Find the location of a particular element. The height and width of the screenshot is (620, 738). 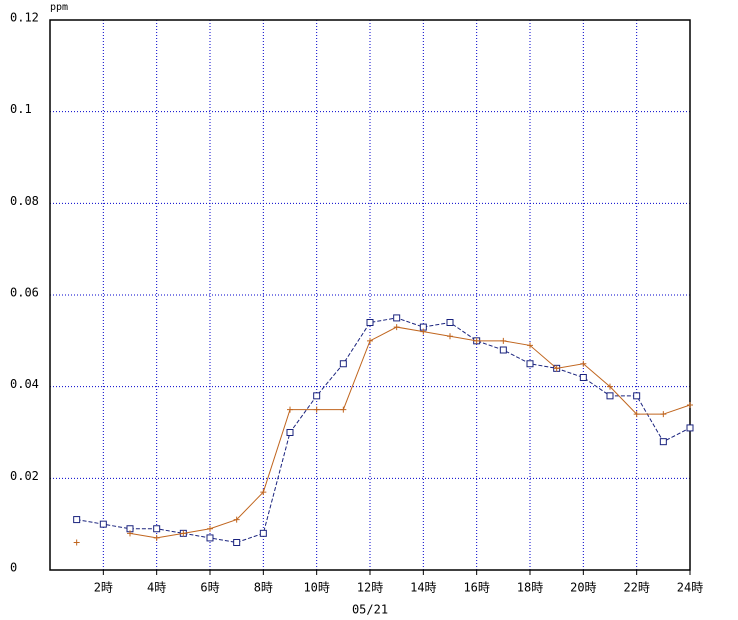

y-tick-label: 0.1 is located at coordinates (21, 109).